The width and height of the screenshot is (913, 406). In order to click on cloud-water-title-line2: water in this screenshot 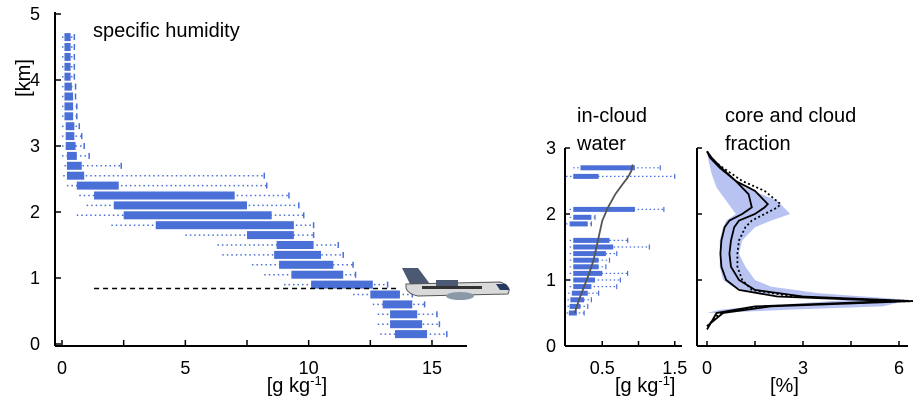, I will do `click(601, 144)`.